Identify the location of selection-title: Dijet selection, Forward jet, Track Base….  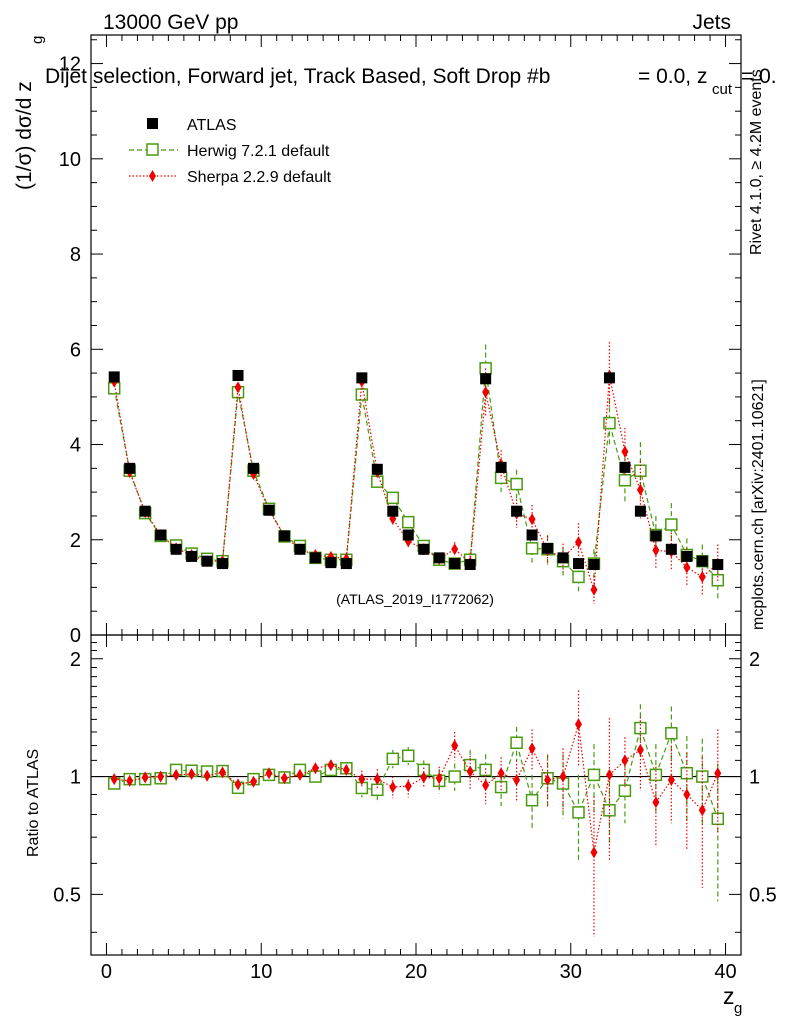
(297, 76).